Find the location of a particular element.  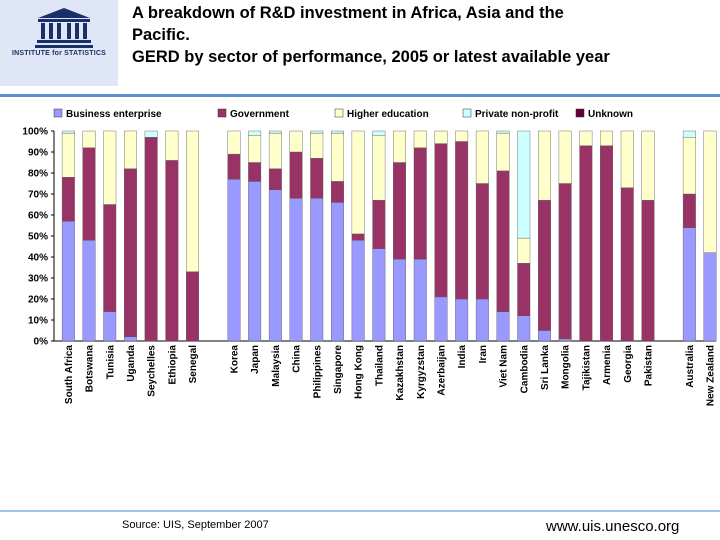

x-tick-label: Cambodia is located at coordinates (524, 369).